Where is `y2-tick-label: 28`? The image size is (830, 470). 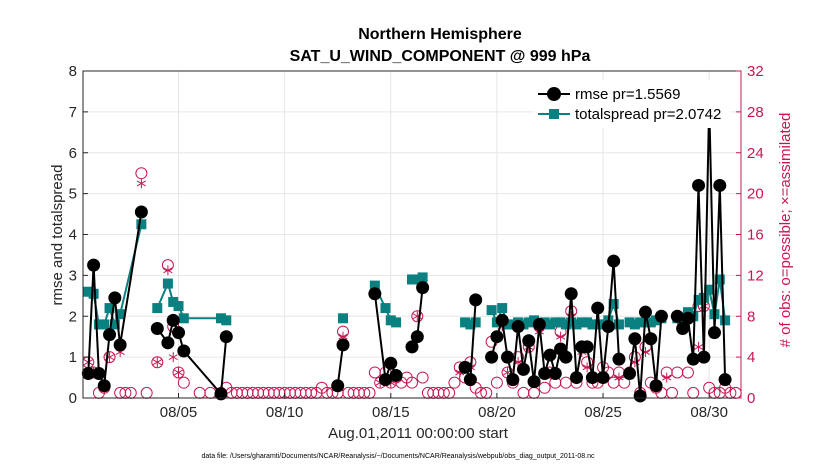 y2-tick-label: 28 is located at coordinates (755, 112).